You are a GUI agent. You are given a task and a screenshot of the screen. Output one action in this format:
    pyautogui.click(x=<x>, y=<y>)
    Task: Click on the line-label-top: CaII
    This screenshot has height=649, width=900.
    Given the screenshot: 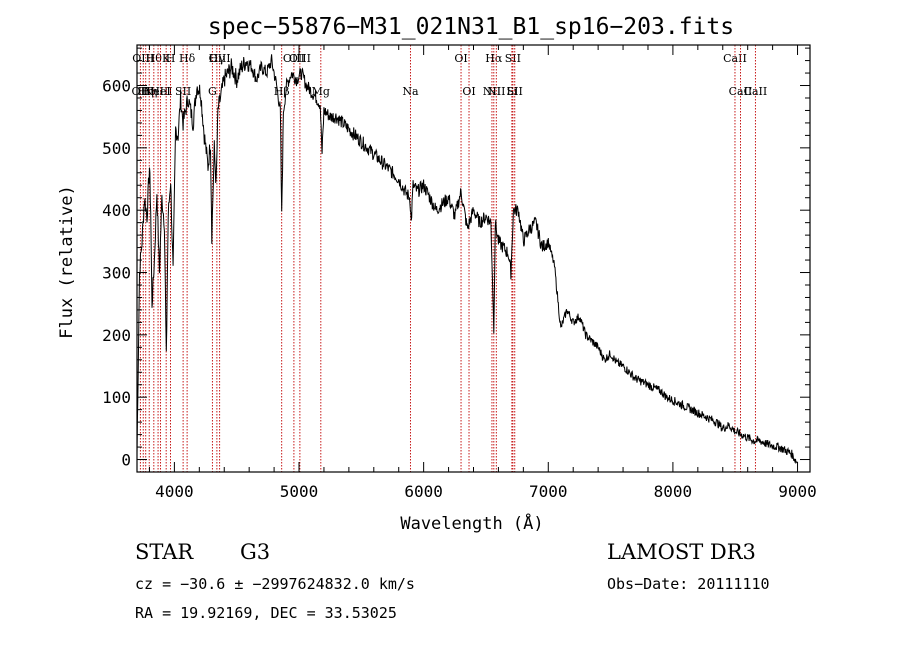 What is the action you would take?
    pyautogui.click(x=735, y=58)
    